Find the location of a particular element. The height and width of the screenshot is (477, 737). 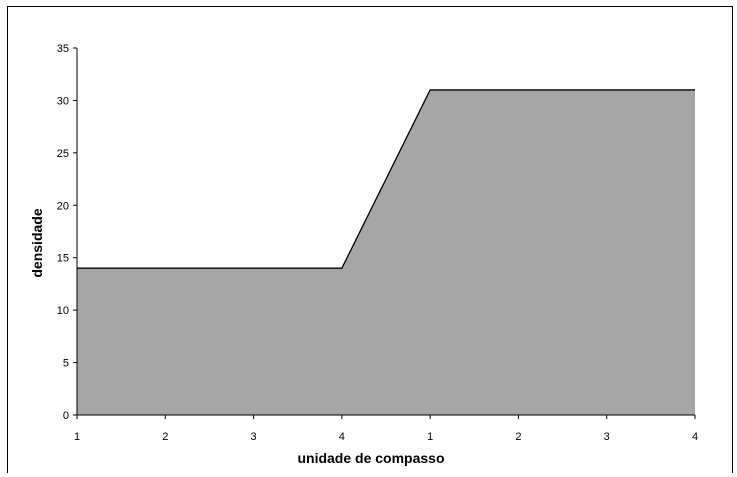

x-axis-title: unidade de compasso is located at coordinates (370, 458).